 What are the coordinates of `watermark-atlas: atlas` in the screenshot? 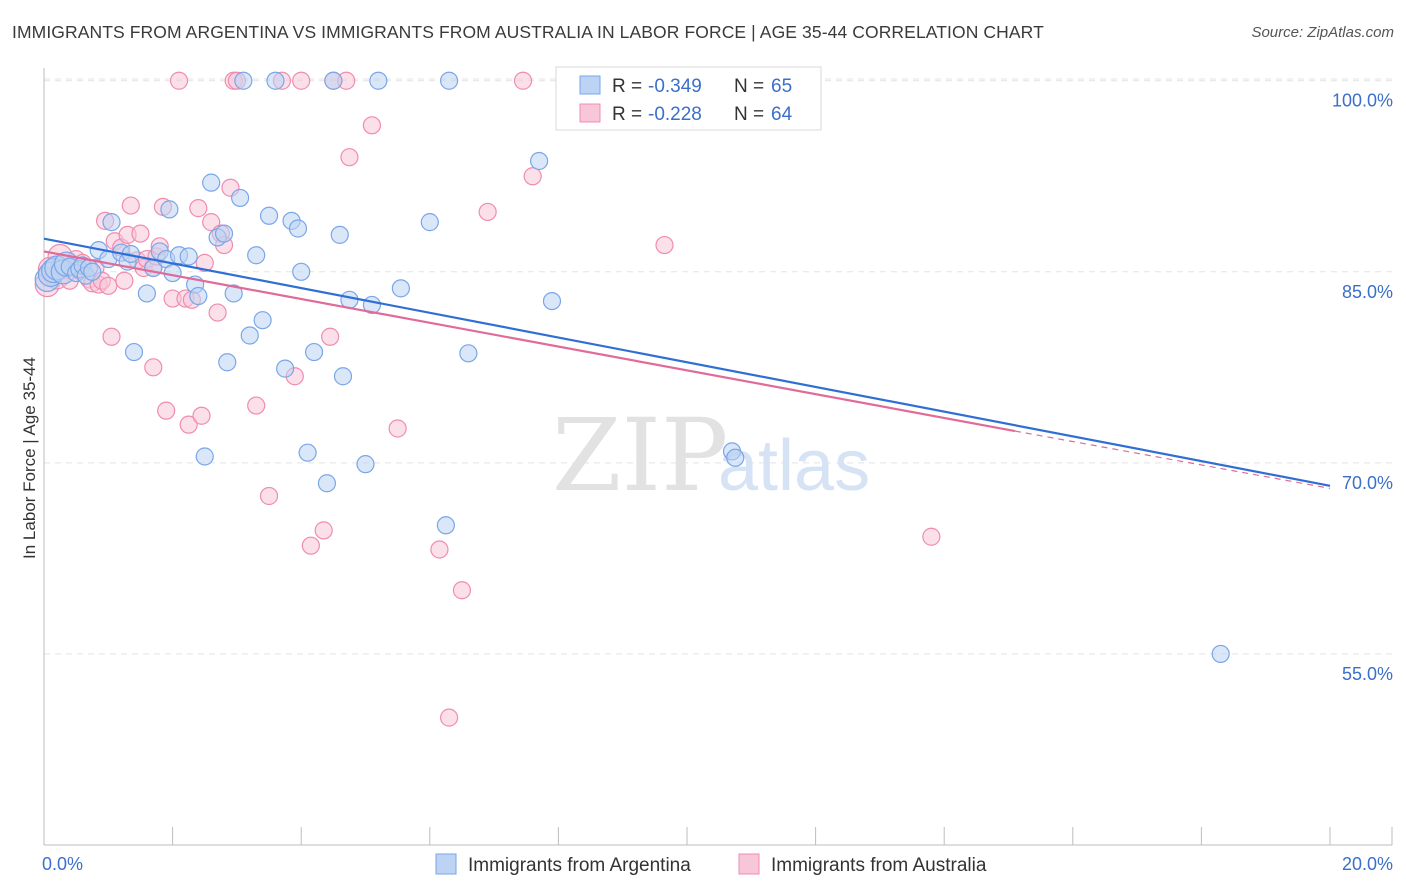 It's located at (794, 466).